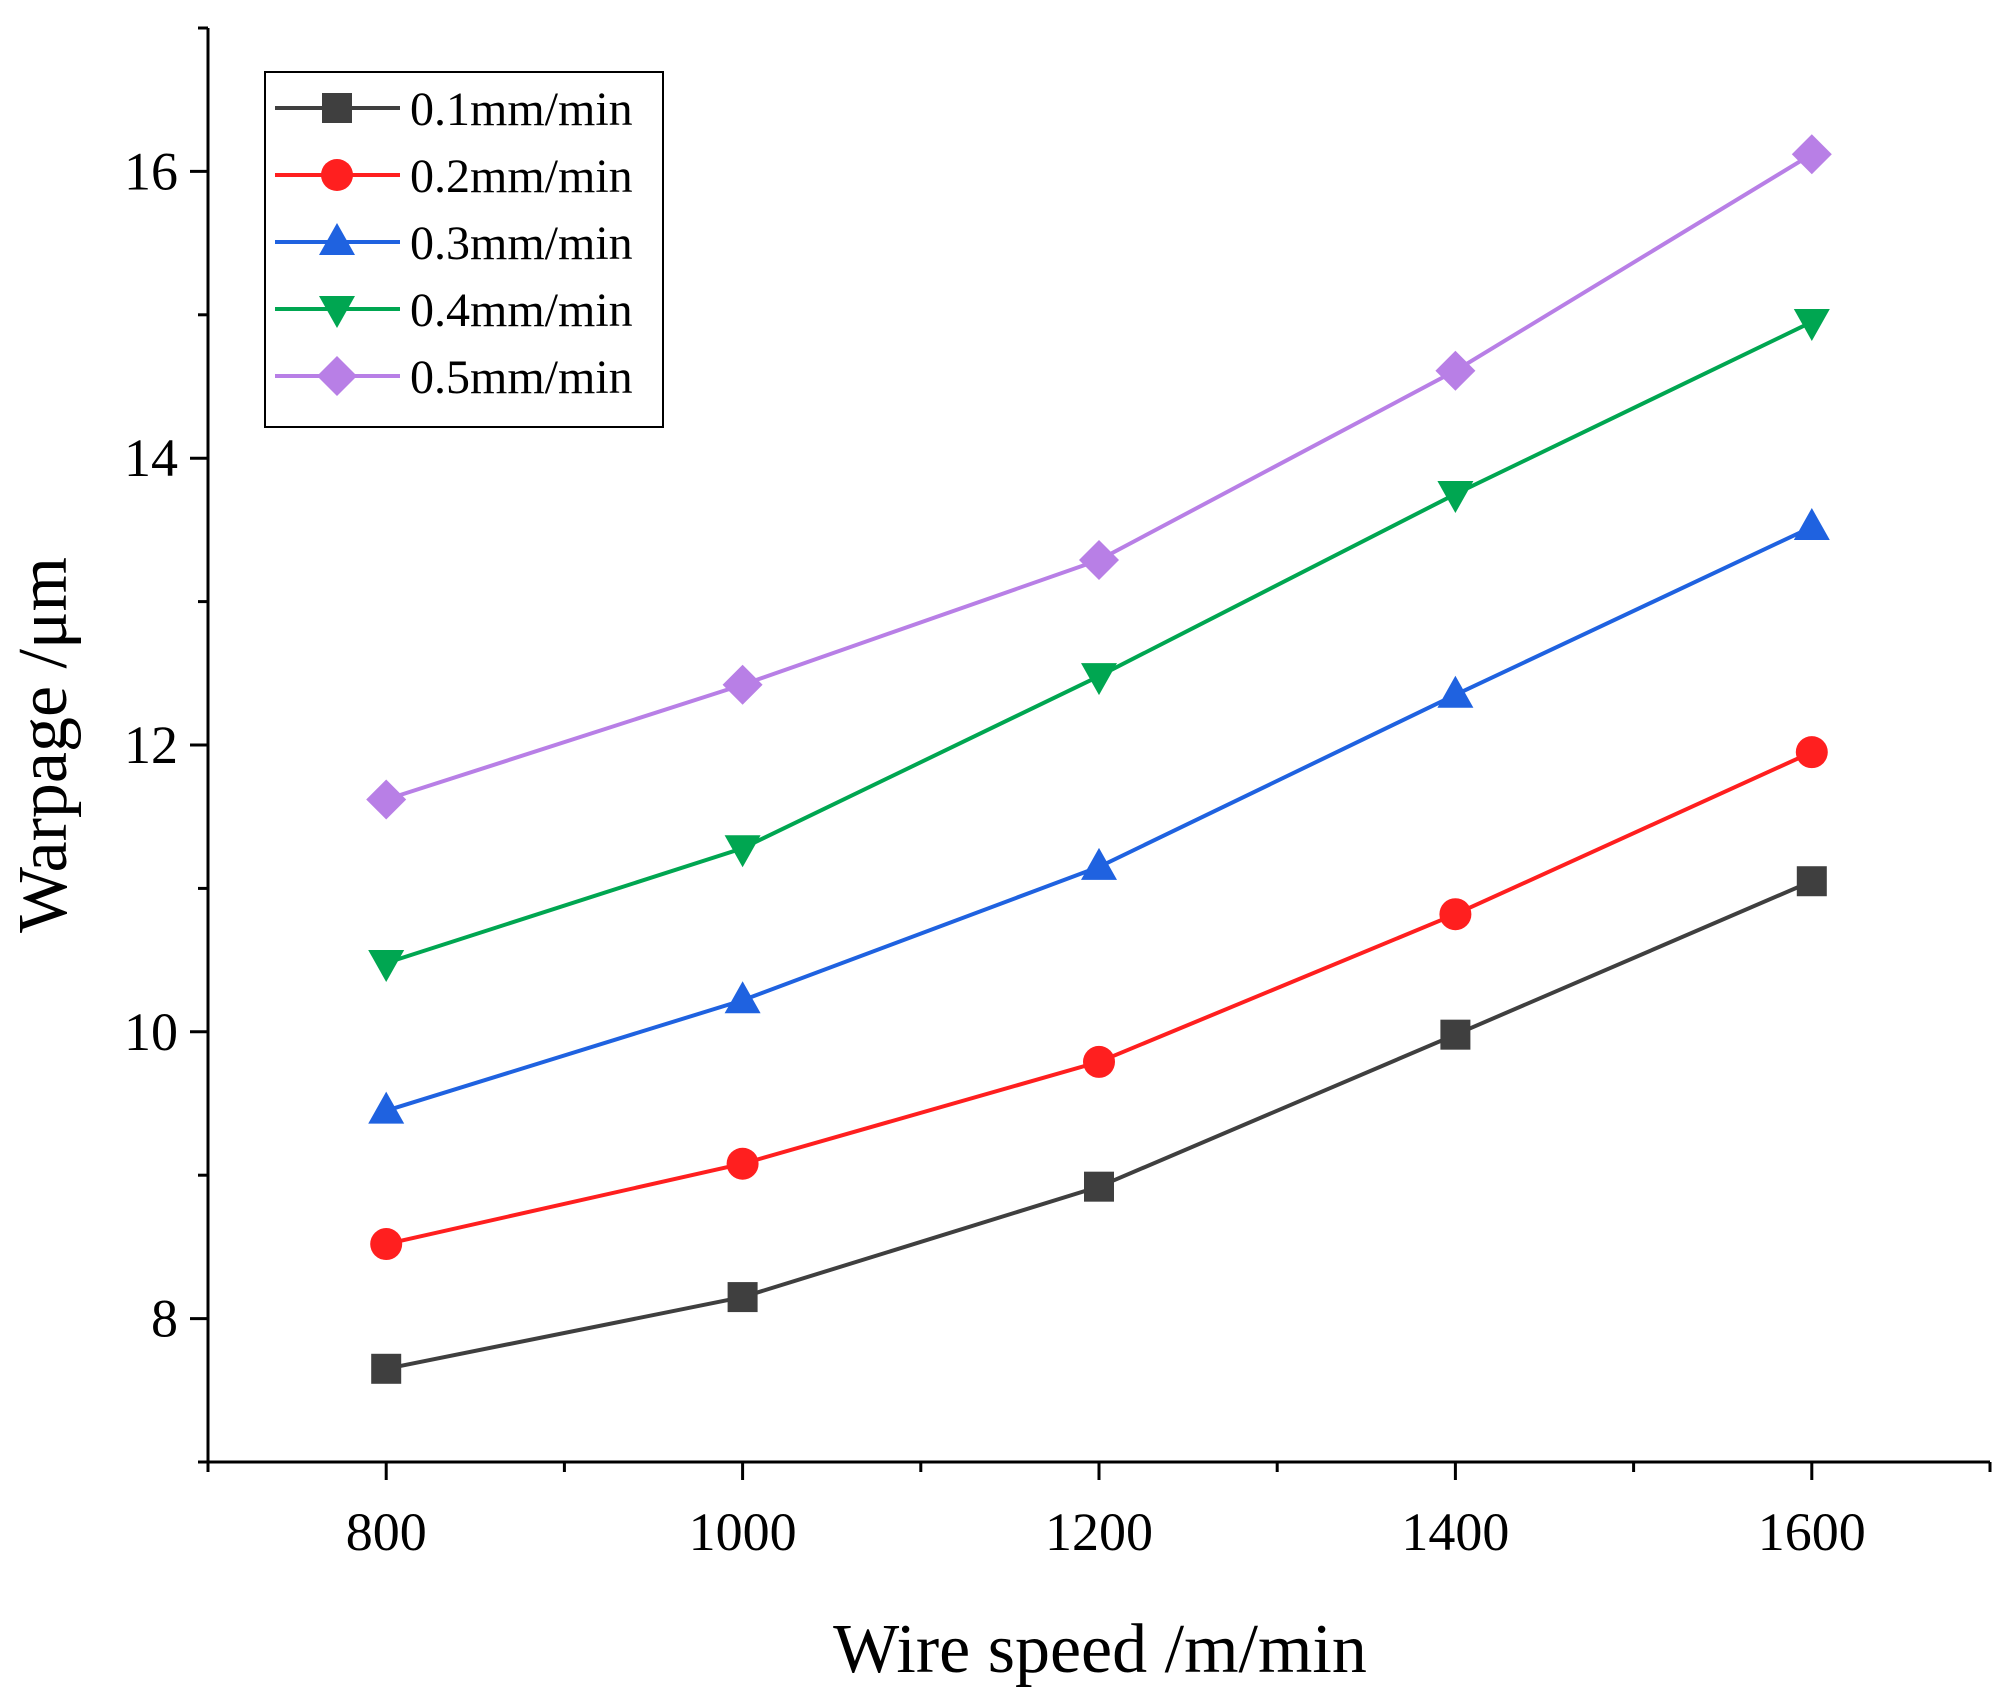  Describe the element at coordinates (386, 1532) in the screenshot. I see `x-tick-label: 800` at that location.